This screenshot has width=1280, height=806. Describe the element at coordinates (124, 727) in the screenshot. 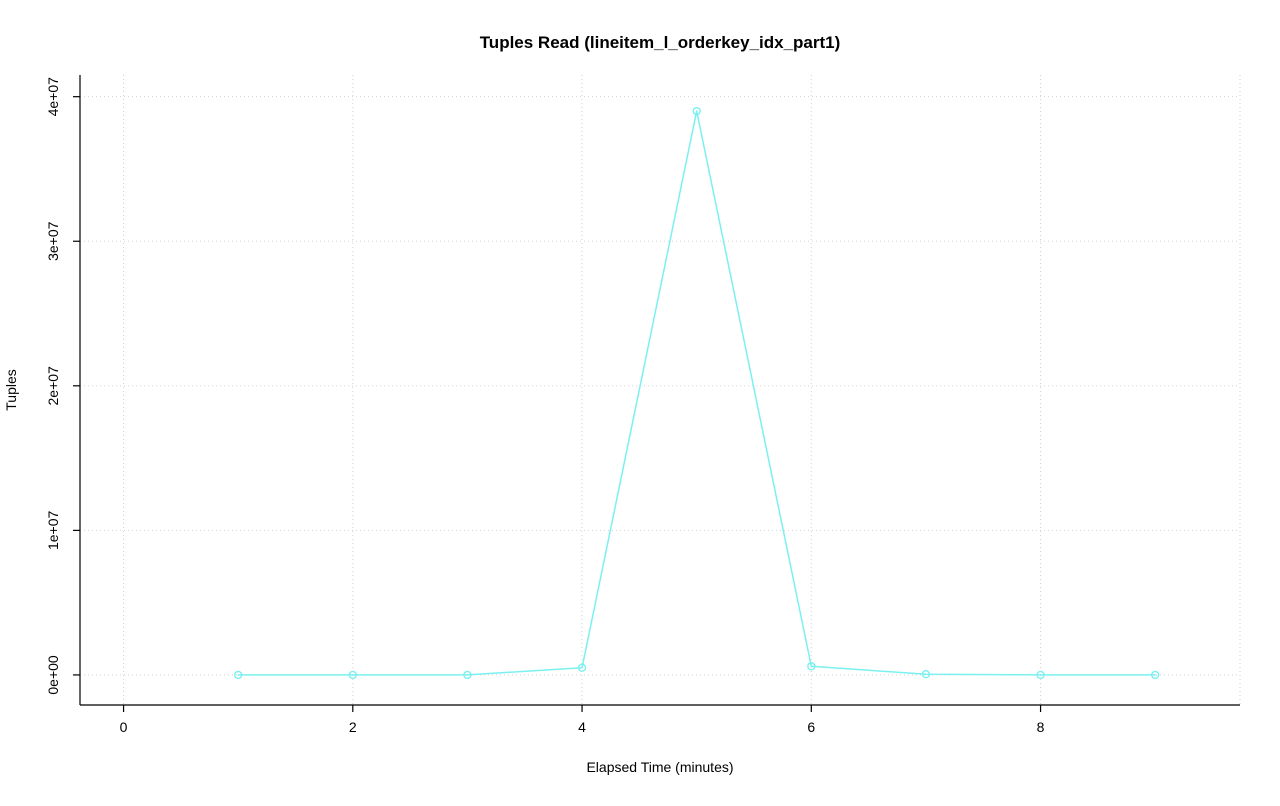

I see `x-tick-label: 0` at that location.